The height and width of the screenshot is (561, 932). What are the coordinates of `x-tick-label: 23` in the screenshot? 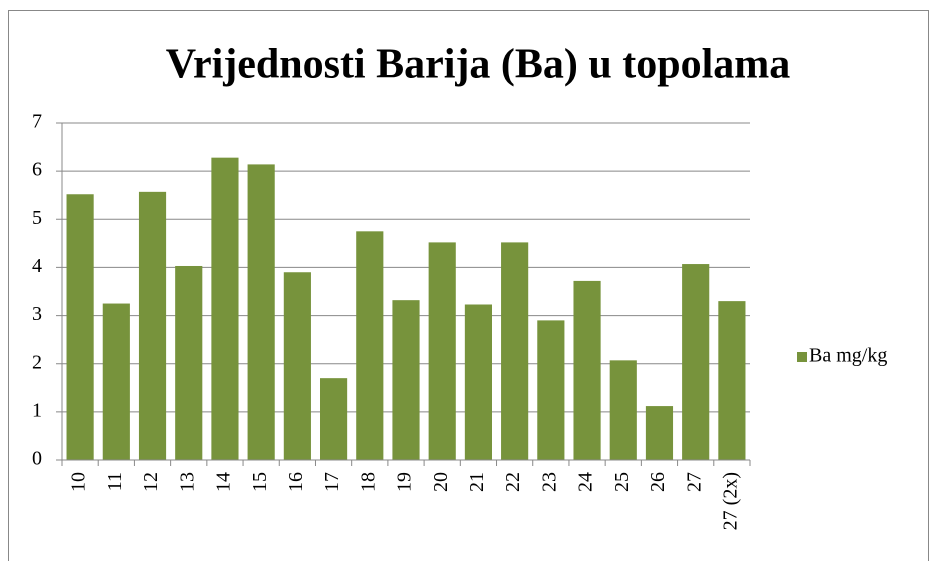 It's located at (549, 482).